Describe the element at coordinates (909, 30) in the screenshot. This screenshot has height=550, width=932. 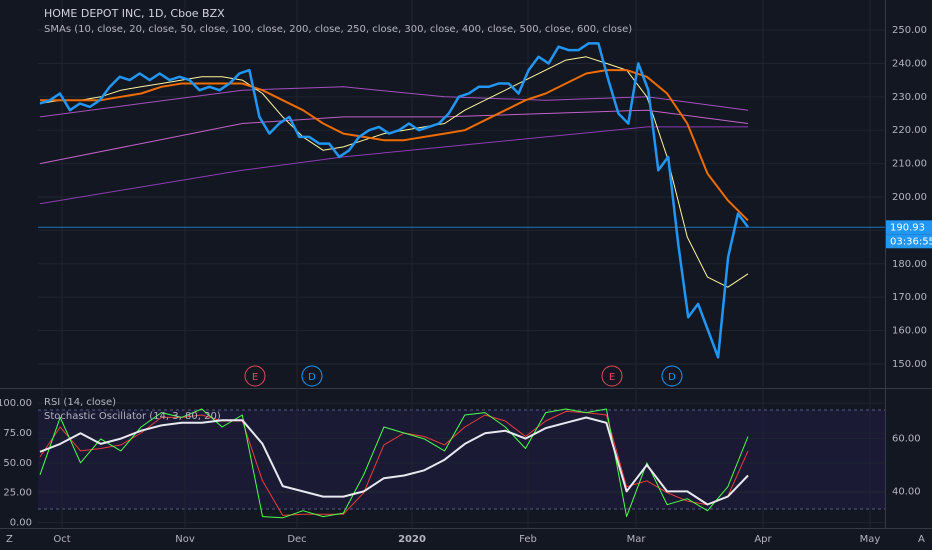
I see `y-tick-label: 250.00` at that location.